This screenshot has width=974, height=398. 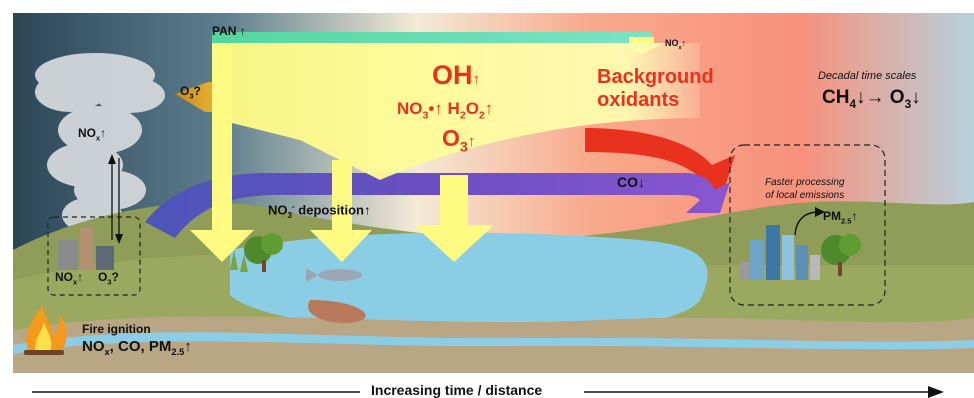 I want to click on pan-label: PAN ↑, so click(x=229, y=31).